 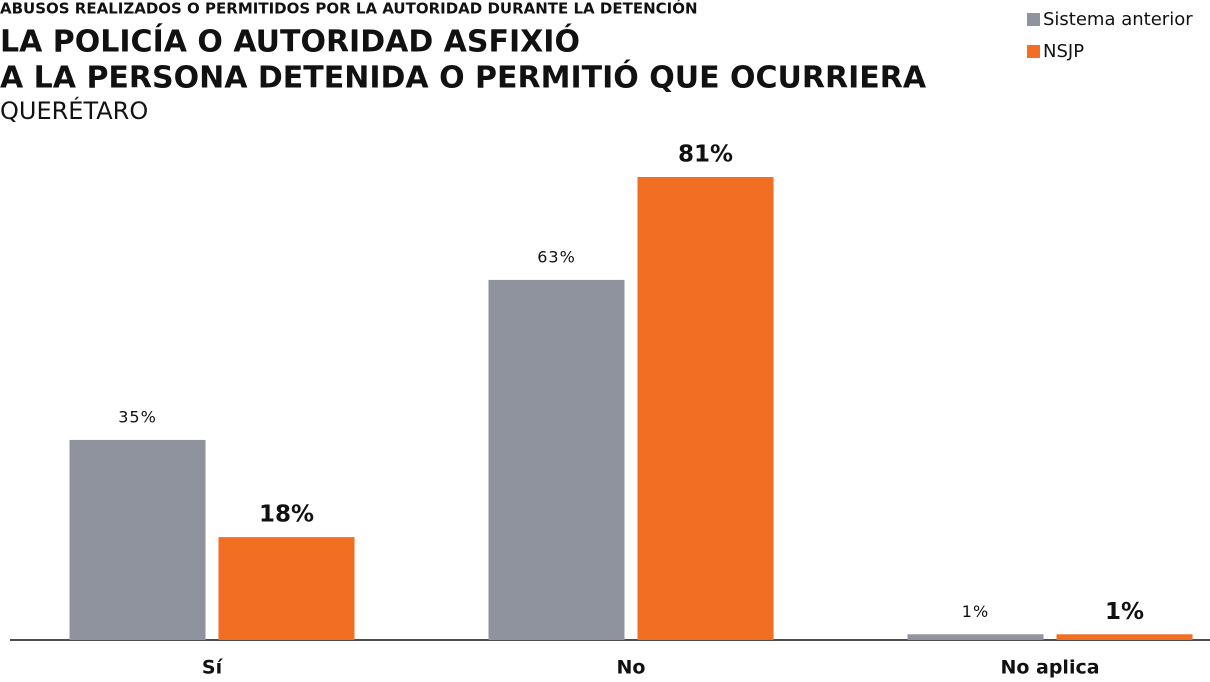 What do you see at coordinates (556, 256) in the screenshot?
I see `value-label: 63%` at bounding box center [556, 256].